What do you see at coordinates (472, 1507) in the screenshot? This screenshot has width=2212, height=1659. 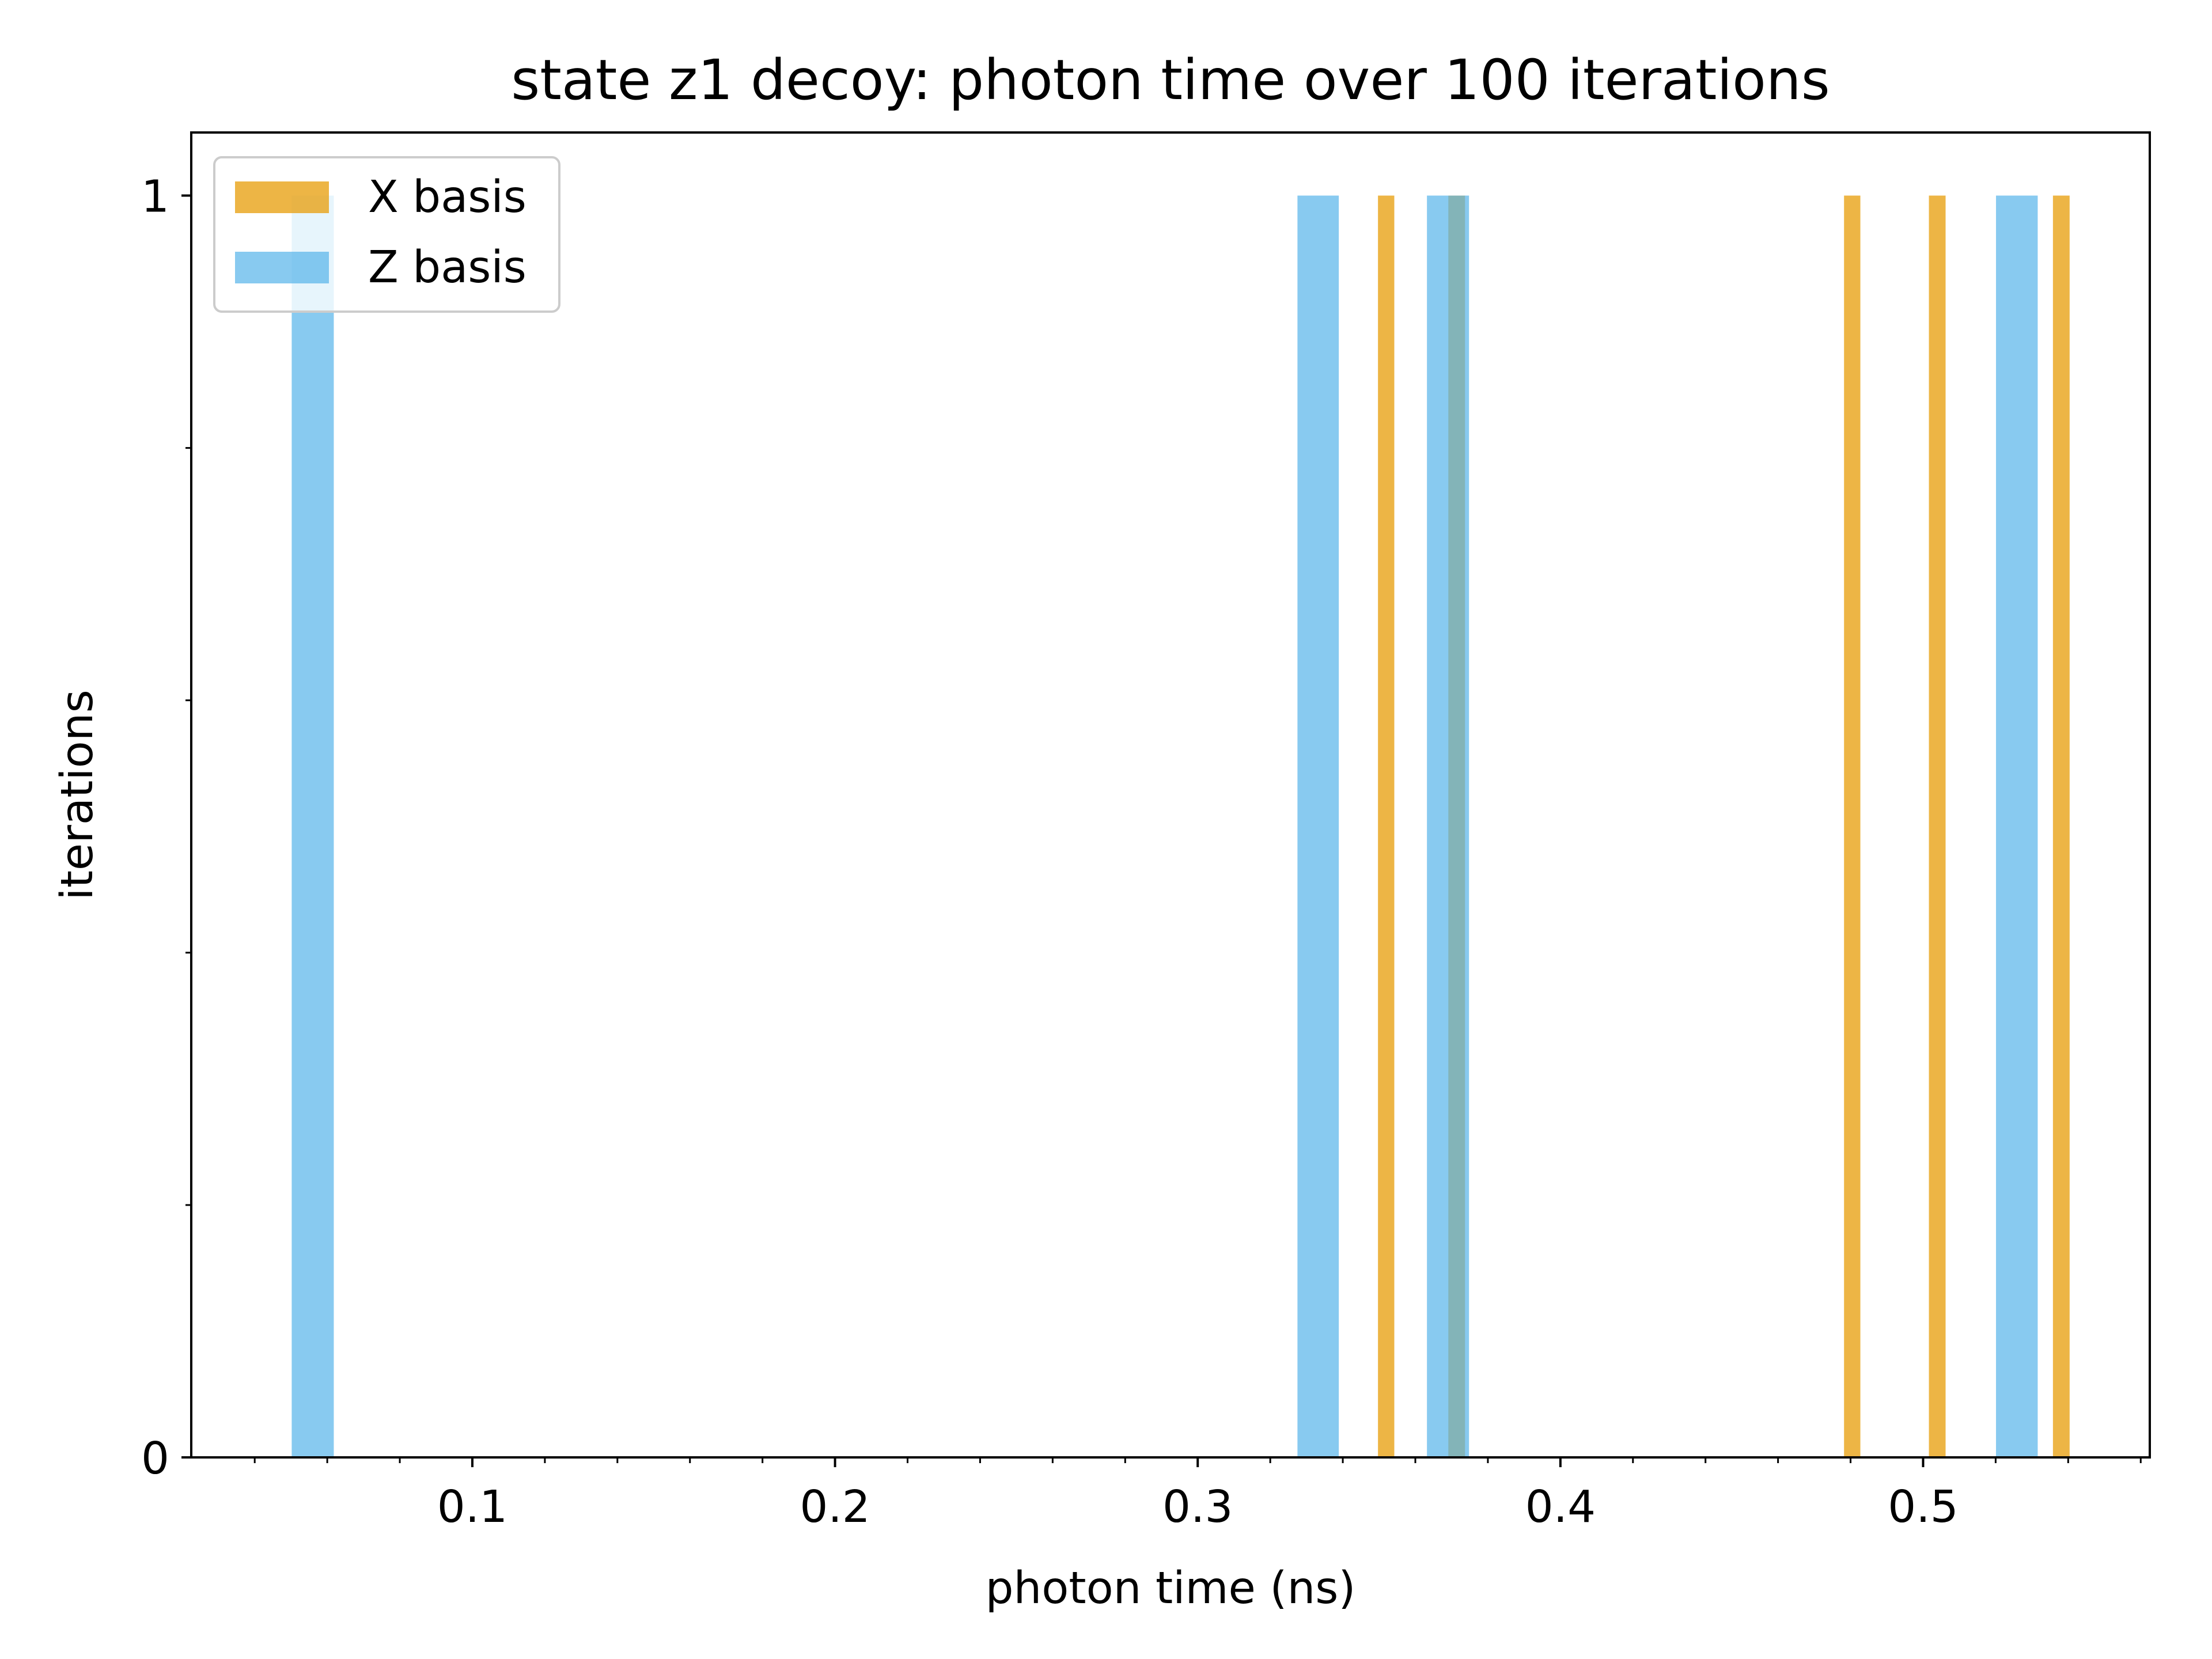 I see `x-tick-label-0: 0.1` at bounding box center [472, 1507].